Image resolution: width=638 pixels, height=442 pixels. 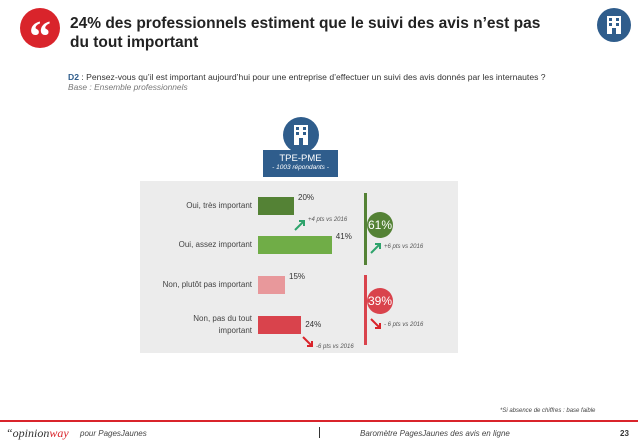 What do you see at coordinates (113, 433) in the screenshot?
I see `partner-text: pour PagesJaunes` at bounding box center [113, 433].